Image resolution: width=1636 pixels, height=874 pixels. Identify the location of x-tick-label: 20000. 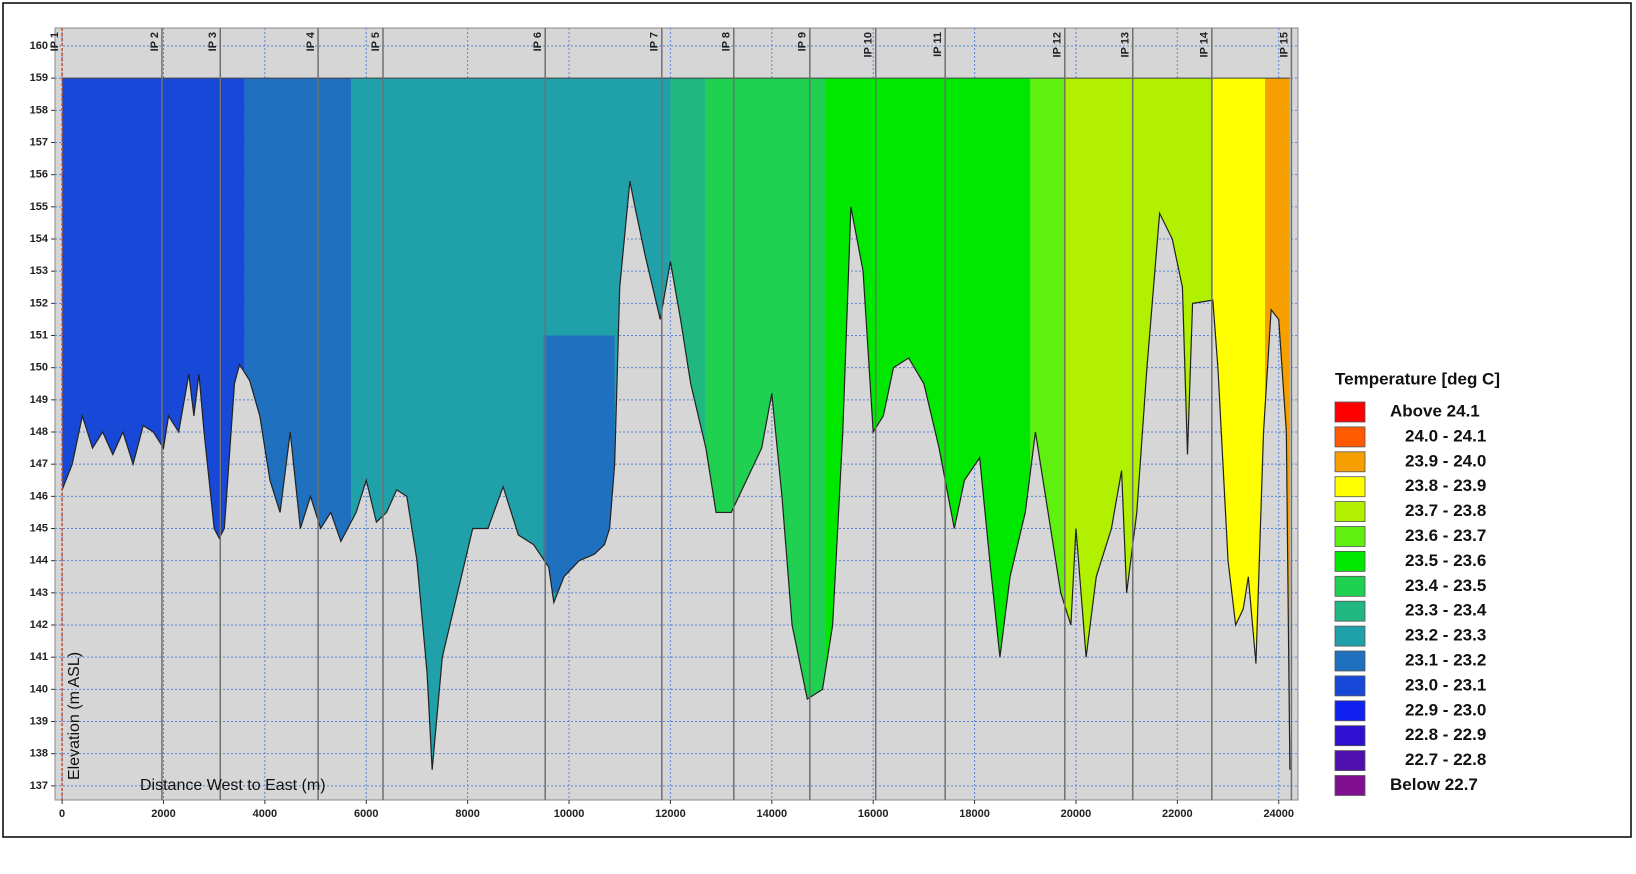
(1076, 814).